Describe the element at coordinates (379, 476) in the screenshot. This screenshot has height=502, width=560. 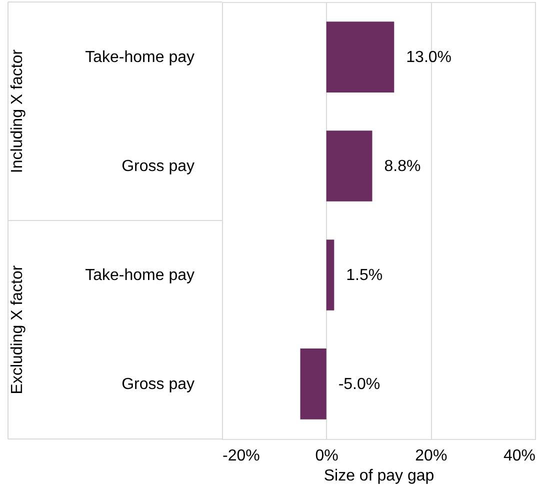
I see `x-axis-title: Size of pay gap` at that location.